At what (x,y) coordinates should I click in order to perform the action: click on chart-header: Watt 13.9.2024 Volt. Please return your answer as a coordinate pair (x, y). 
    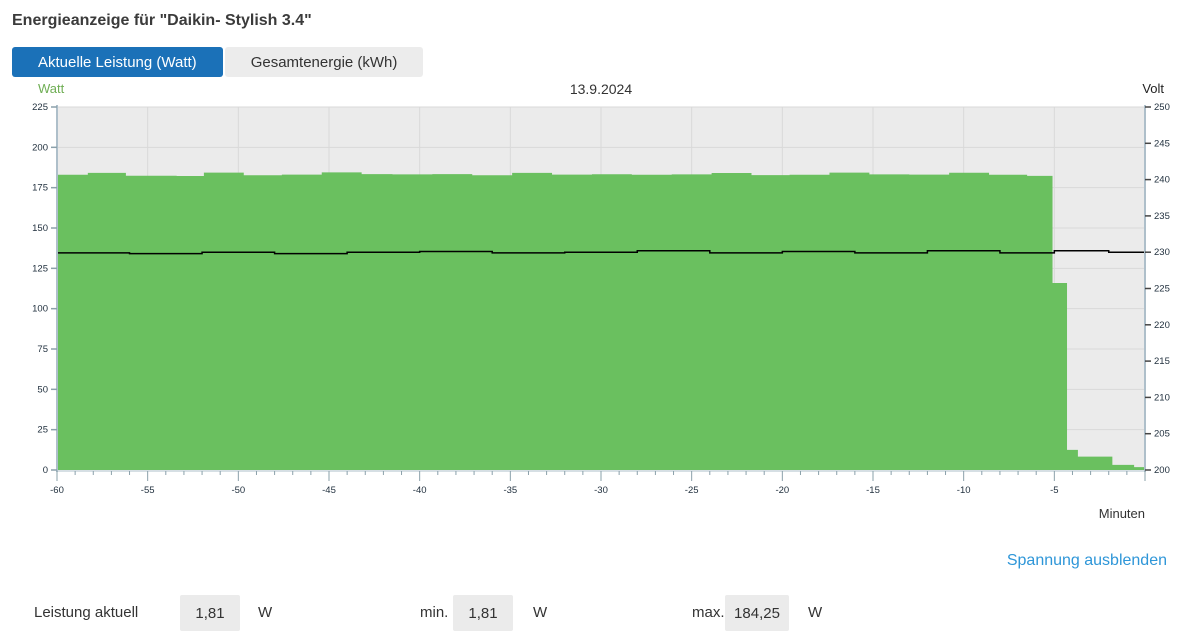
    Looking at the image, I should click on (594, 90).